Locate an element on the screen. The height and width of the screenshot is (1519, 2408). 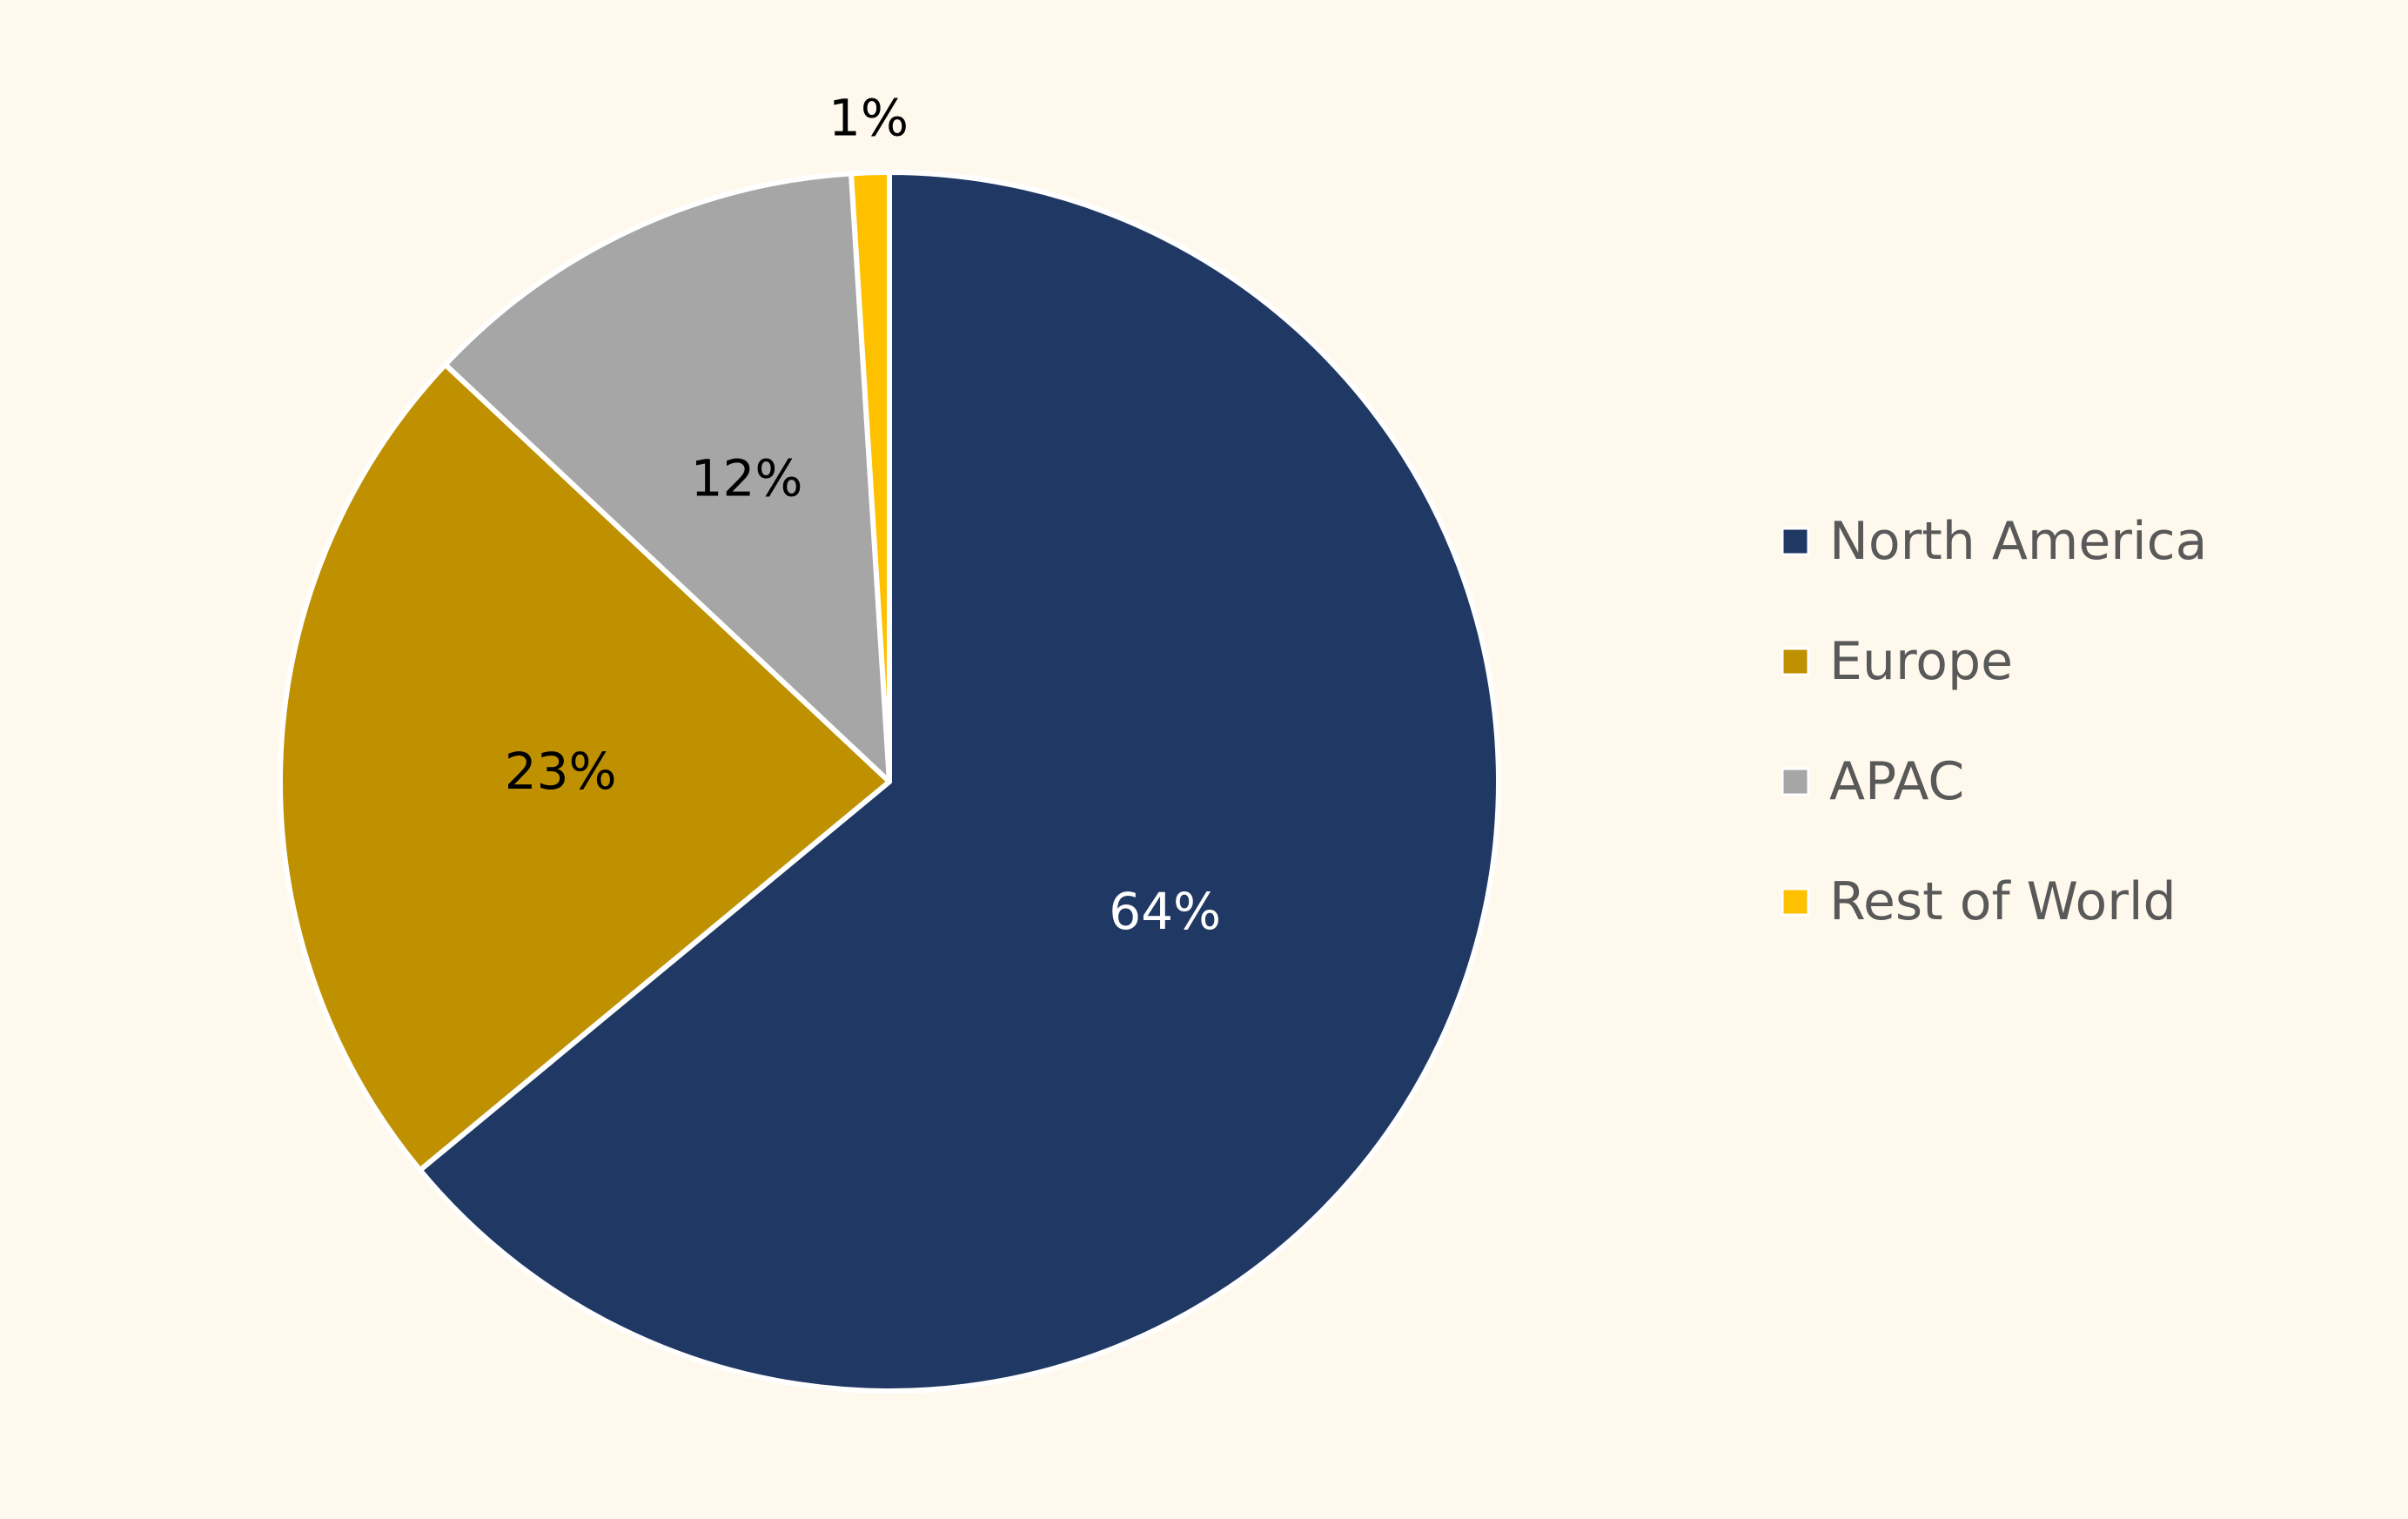
legend-swatch-rest-of-world is located at coordinates (1795, 902).